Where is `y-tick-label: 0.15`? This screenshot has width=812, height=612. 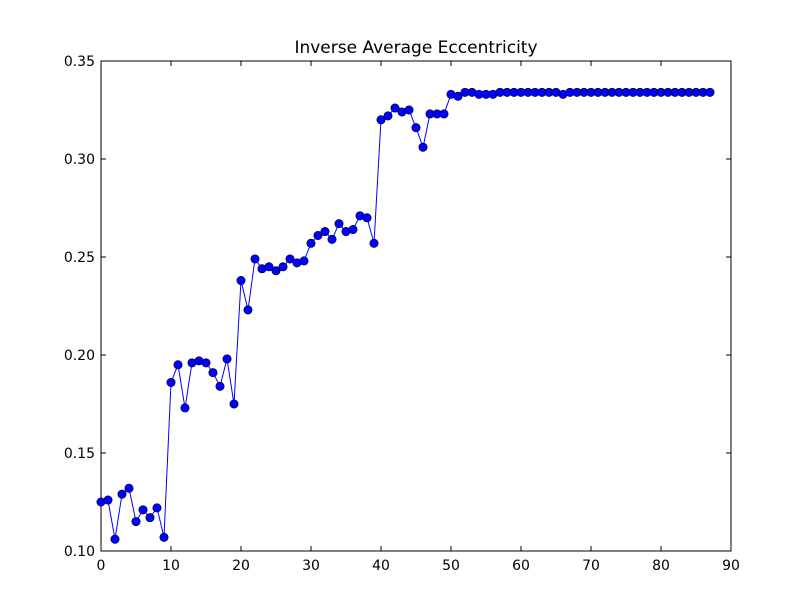
y-tick-label: 0.15 is located at coordinates (79, 454).